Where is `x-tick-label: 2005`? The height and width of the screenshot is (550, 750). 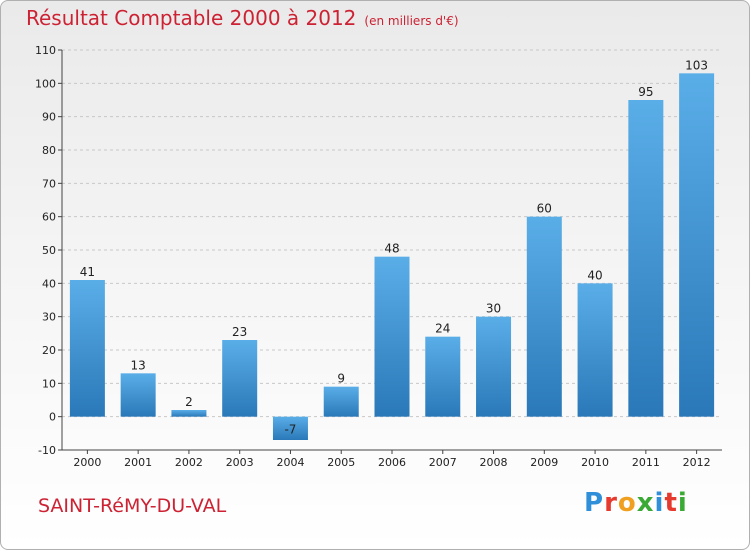 x-tick-label: 2005 is located at coordinates (341, 462).